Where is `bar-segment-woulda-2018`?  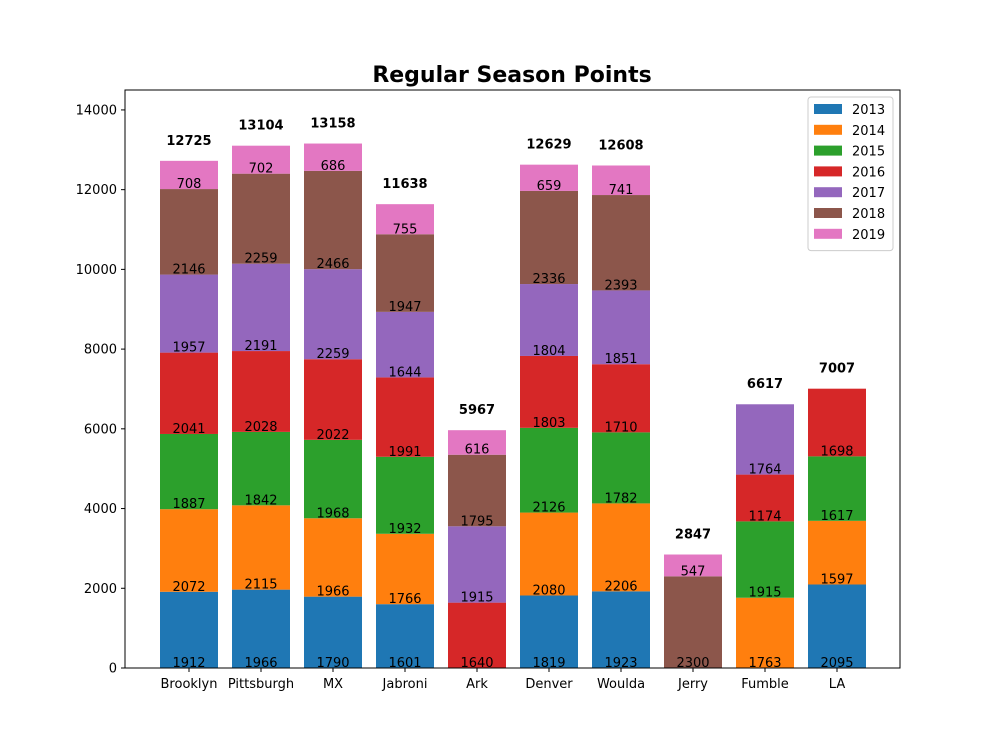 bar-segment-woulda-2018 is located at coordinates (621, 243).